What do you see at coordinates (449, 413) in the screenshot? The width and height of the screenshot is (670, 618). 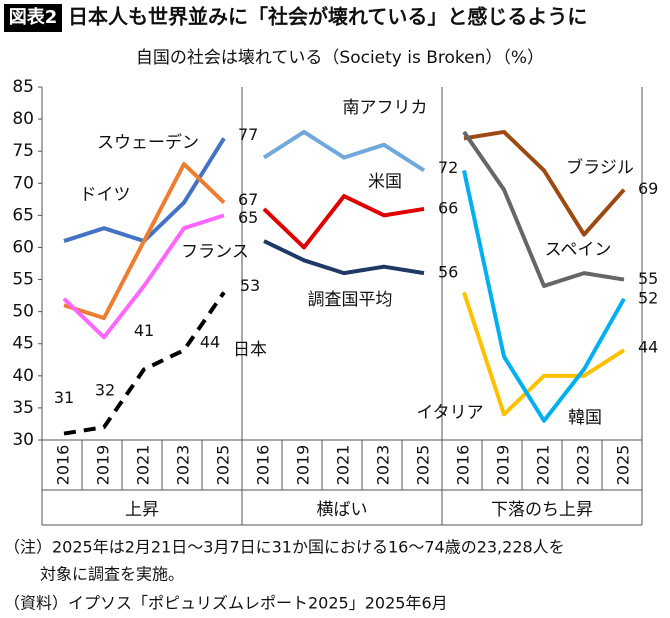 I see `series-name: イタリア` at bounding box center [449, 413].